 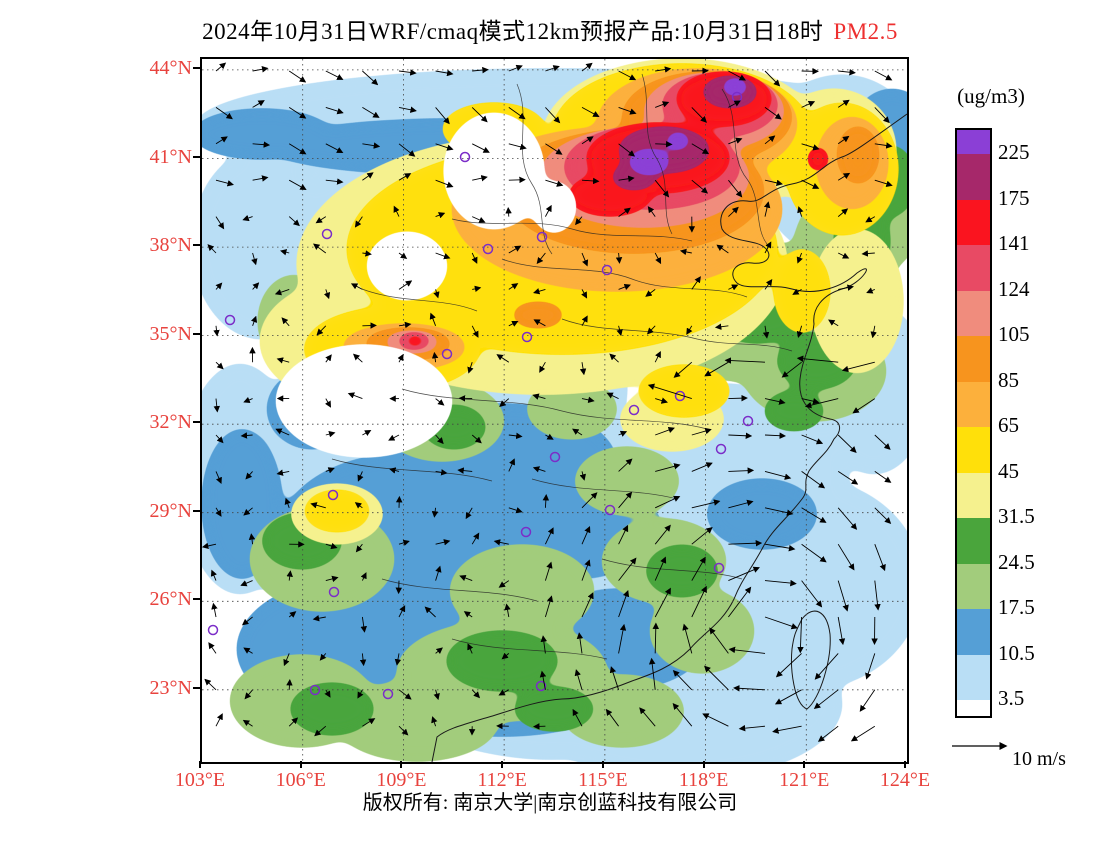 I want to click on colorbar-tick-label: 225, so click(x=1014, y=152).